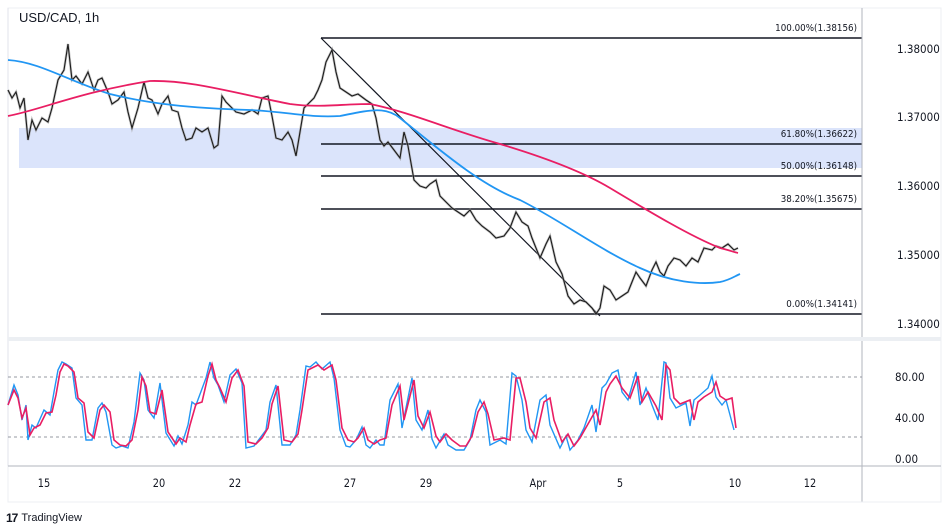 This screenshot has height=532, width=949. What do you see at coordinates (235, 483) in the screenshot?
I see `time-tick: 22` at bounding box center [235, 483].